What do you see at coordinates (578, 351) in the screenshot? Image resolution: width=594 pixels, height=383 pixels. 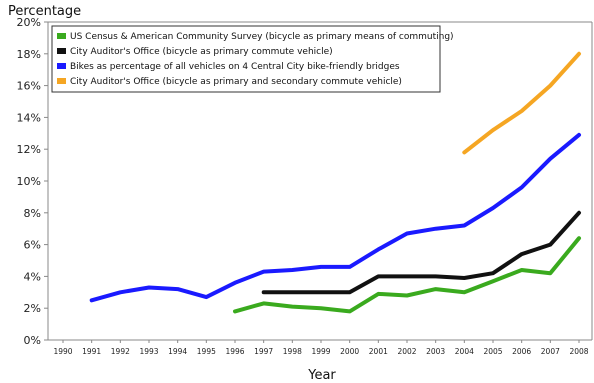 I see `x-tick-label: 2008` at bounding box center [578, 351].